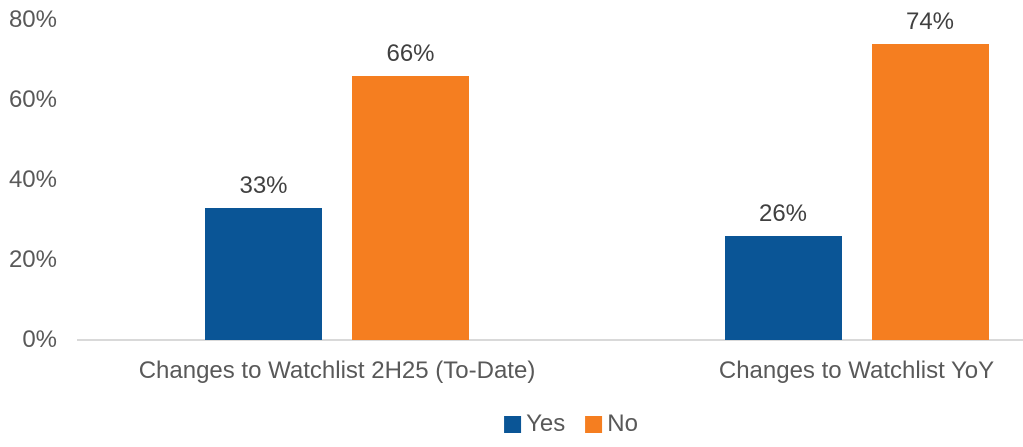  I want to click on y-tick-label: 0%, so click(39, 339).